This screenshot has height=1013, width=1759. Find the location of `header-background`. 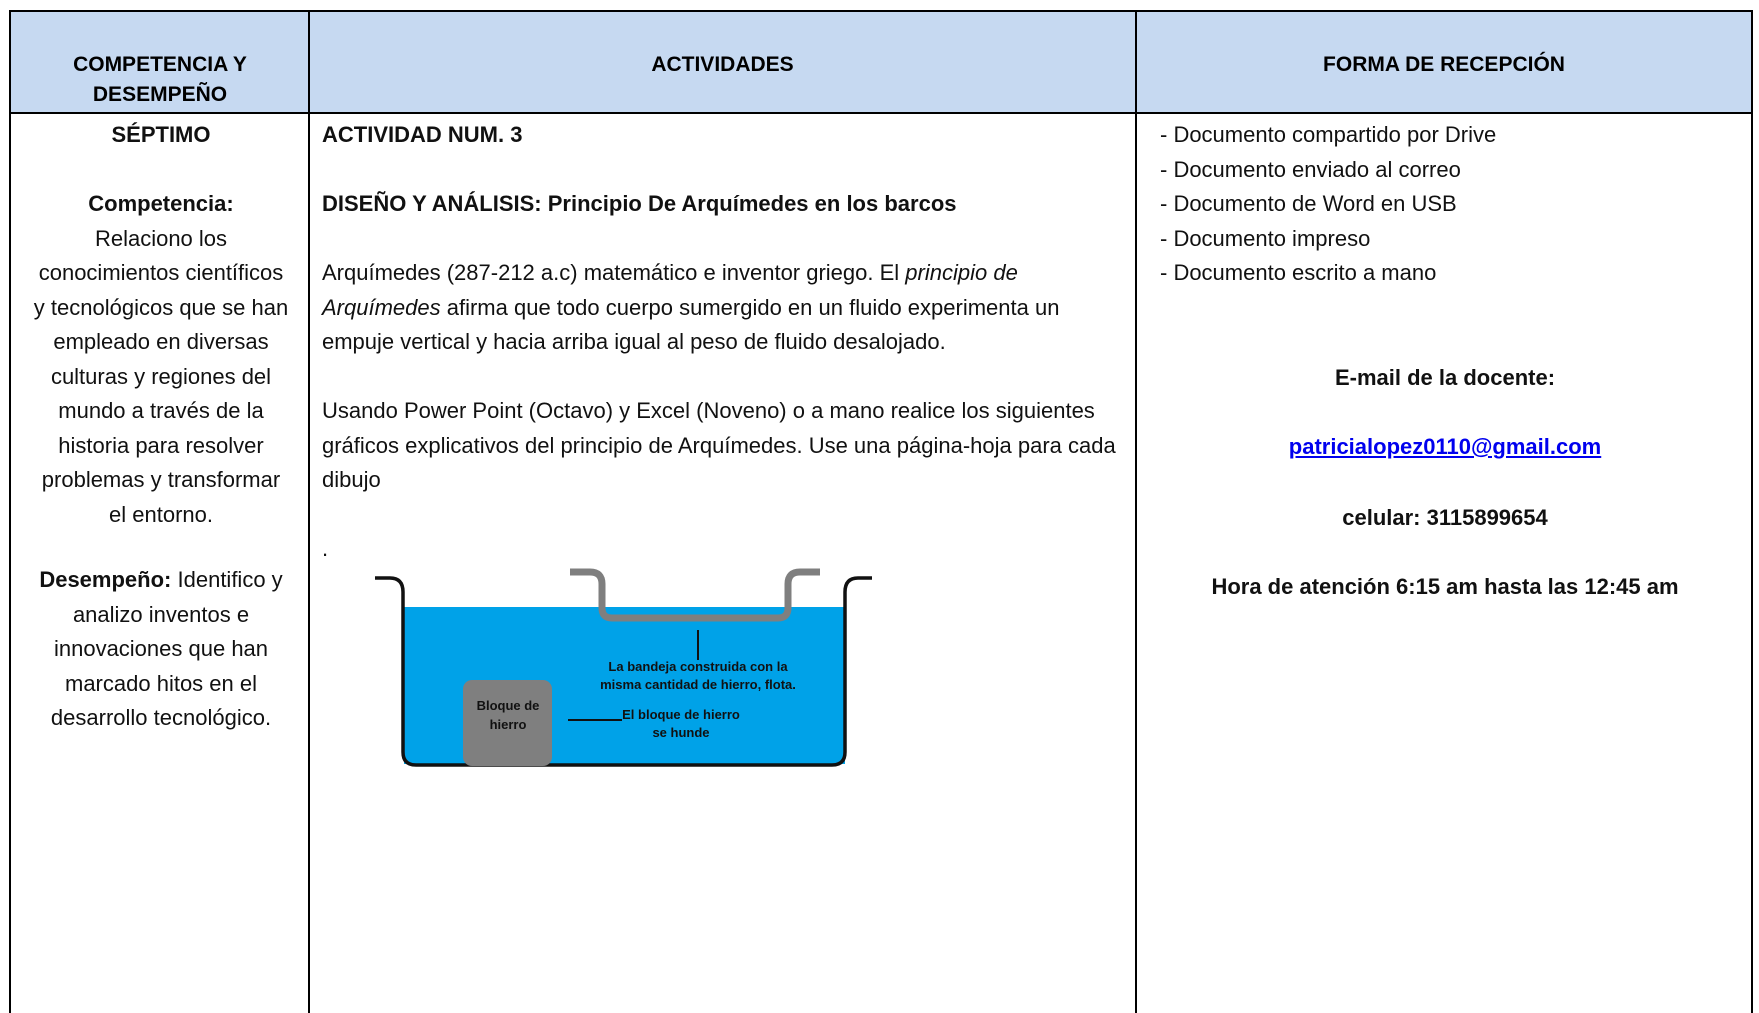

header-background is located at coordinates (880, 61).